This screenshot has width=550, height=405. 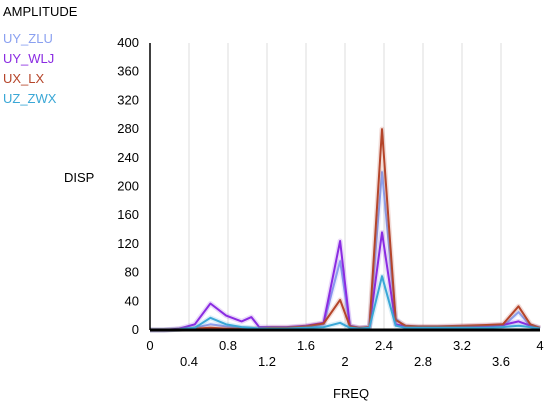 I want to click on x-tick-label: 3.2, so click(x=462, y=345).